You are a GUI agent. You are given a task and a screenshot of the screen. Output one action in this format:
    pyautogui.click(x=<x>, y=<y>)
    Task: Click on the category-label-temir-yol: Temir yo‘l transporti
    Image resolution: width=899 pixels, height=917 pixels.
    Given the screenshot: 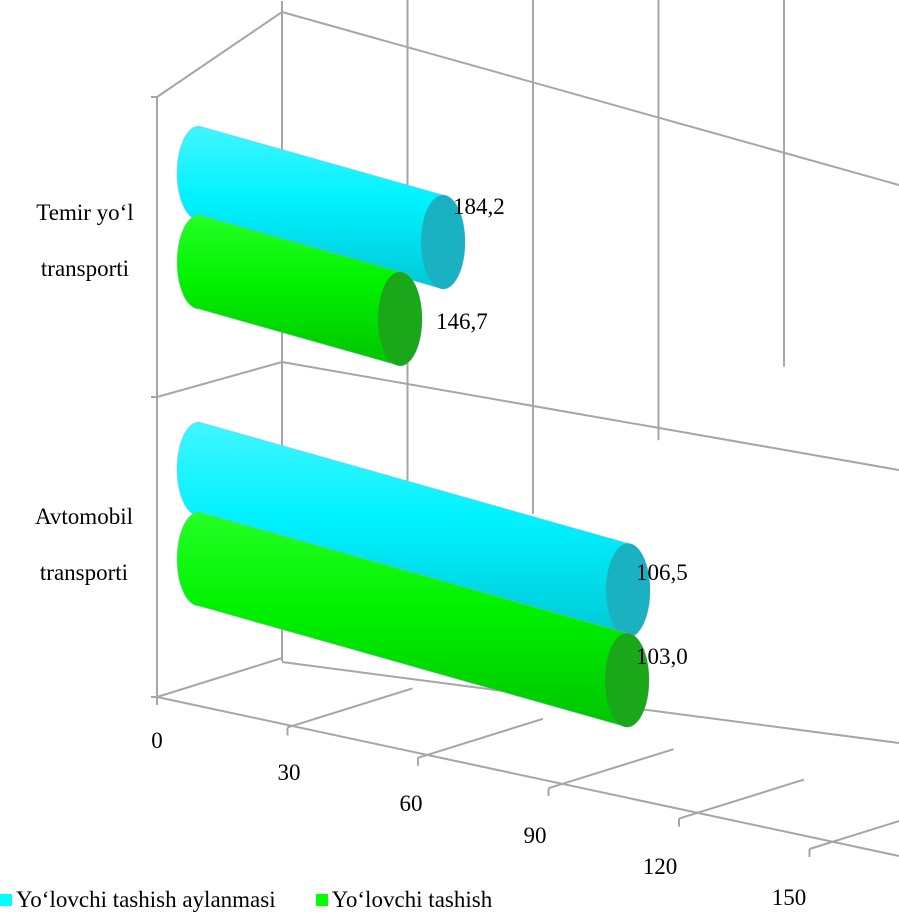 What is the action you would take?
    pyautogui.click(x=85, y=241)
    